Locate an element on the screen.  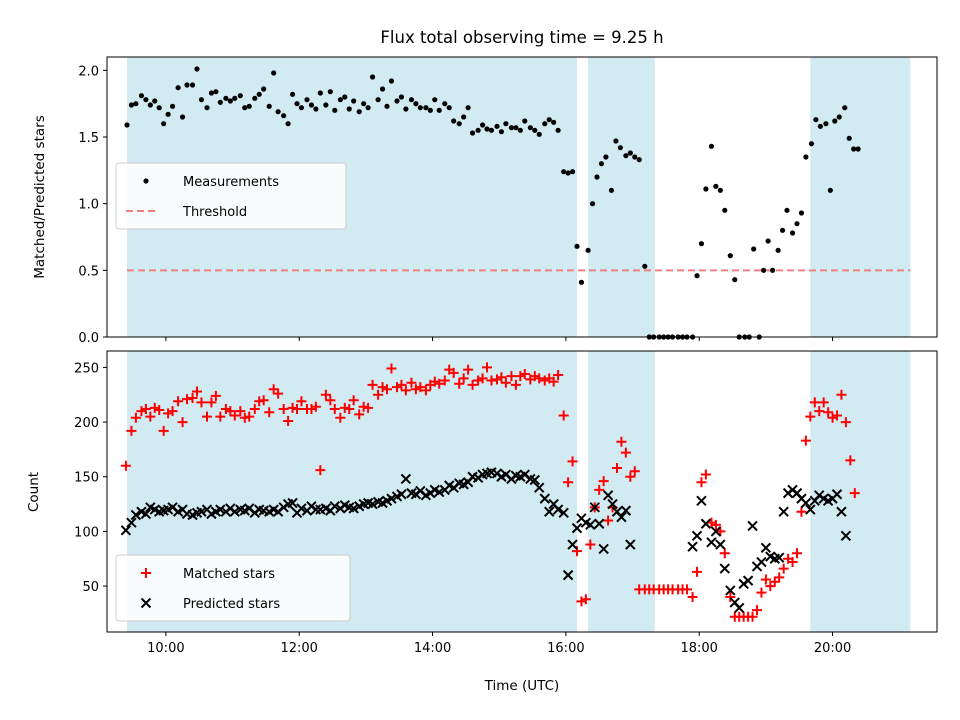
bottom-ytick-label-4: 250 is located at coordinates (86, 368).